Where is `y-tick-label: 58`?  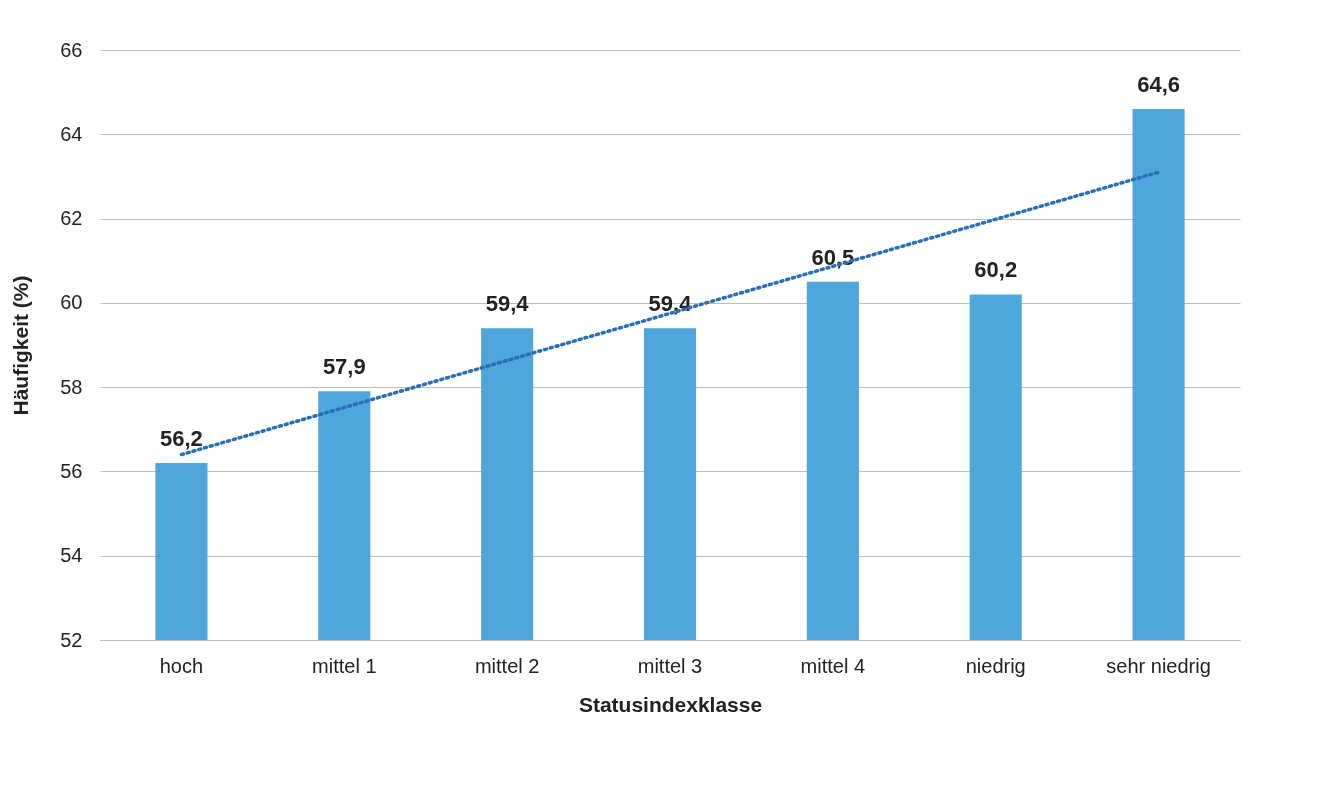
y-tick-label: 58 is located at coordinates (71, 386).